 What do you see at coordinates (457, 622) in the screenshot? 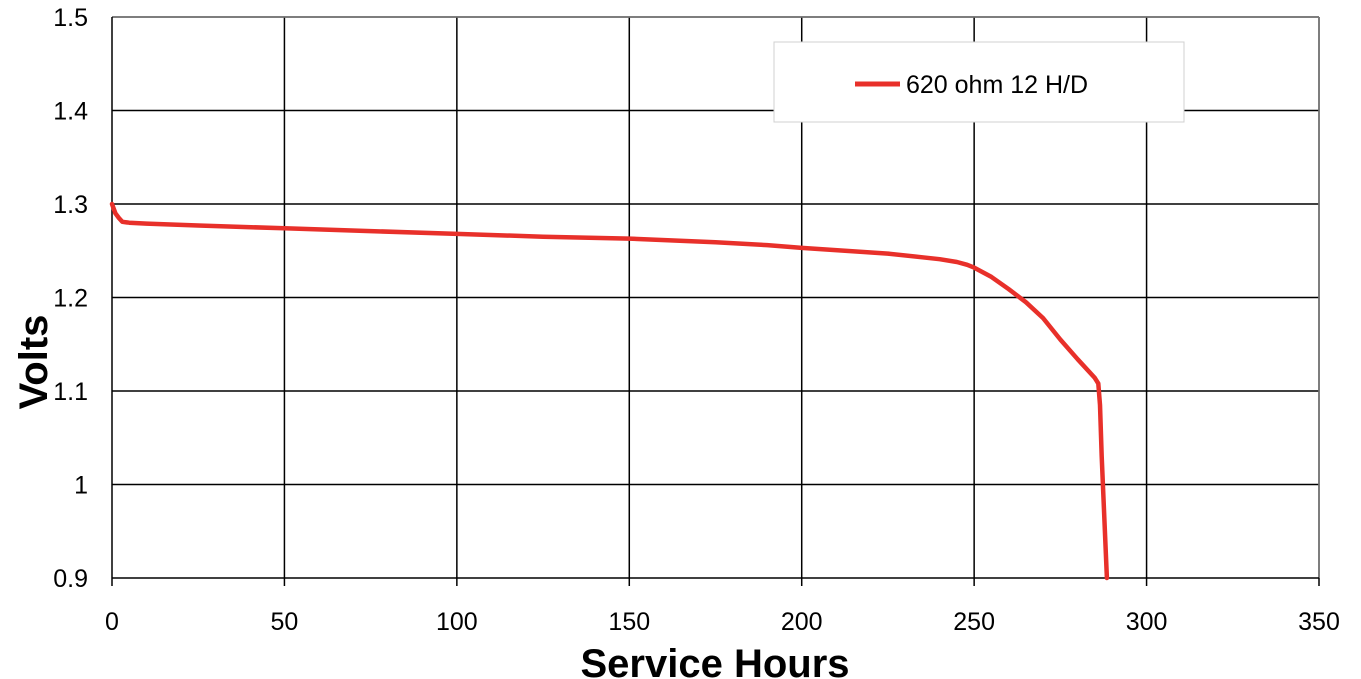
I see `x-tick-label: 100` at bounding box center [457, 622].